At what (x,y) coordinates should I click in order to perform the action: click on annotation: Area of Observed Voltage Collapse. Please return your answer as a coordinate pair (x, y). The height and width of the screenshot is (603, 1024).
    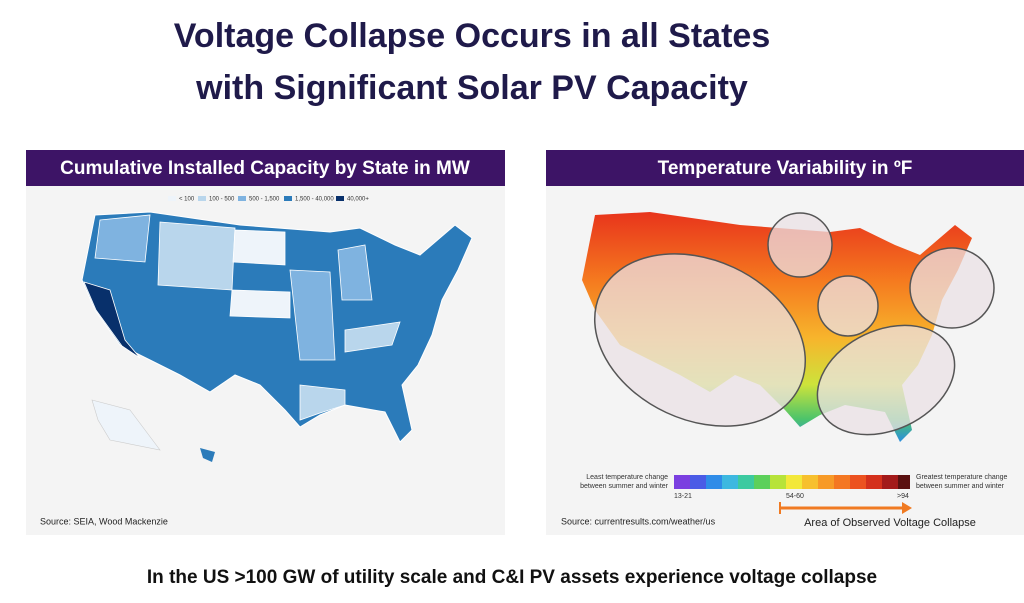
    Looking at the image, I should click on (890, 523).